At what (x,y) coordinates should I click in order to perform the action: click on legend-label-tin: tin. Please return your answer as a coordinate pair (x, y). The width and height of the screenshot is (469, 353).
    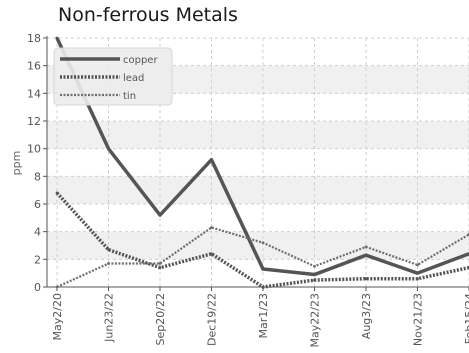
    Looking at the image, I should click on (129, 96).